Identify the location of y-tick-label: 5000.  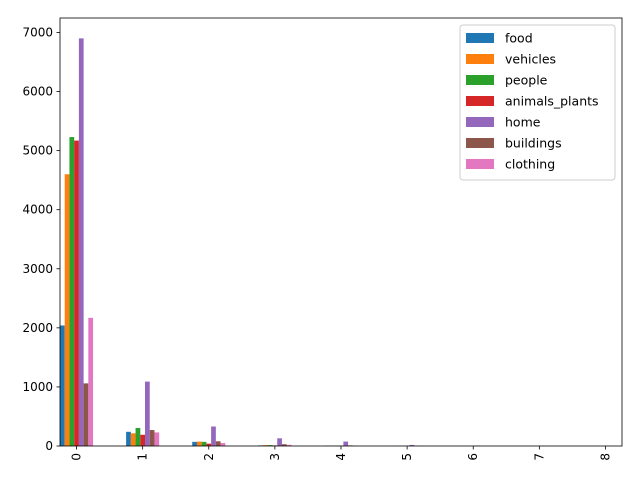
(37, 151).